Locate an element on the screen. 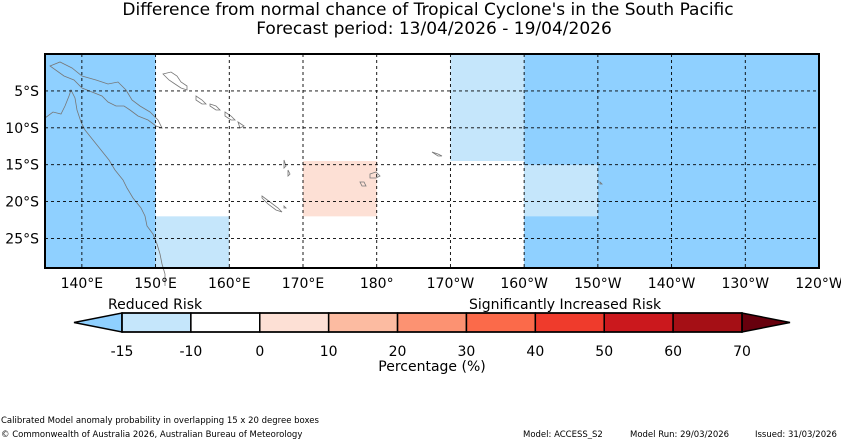 Image resolution: width=841 pixels, height=443 pixels. colorbar-right-label: Significantly Increased Risk is located at coordinates (565, 305).